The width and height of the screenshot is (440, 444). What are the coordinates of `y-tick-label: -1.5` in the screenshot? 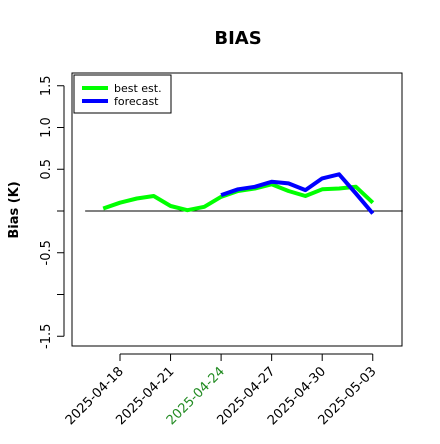 It's located at (46, 336).